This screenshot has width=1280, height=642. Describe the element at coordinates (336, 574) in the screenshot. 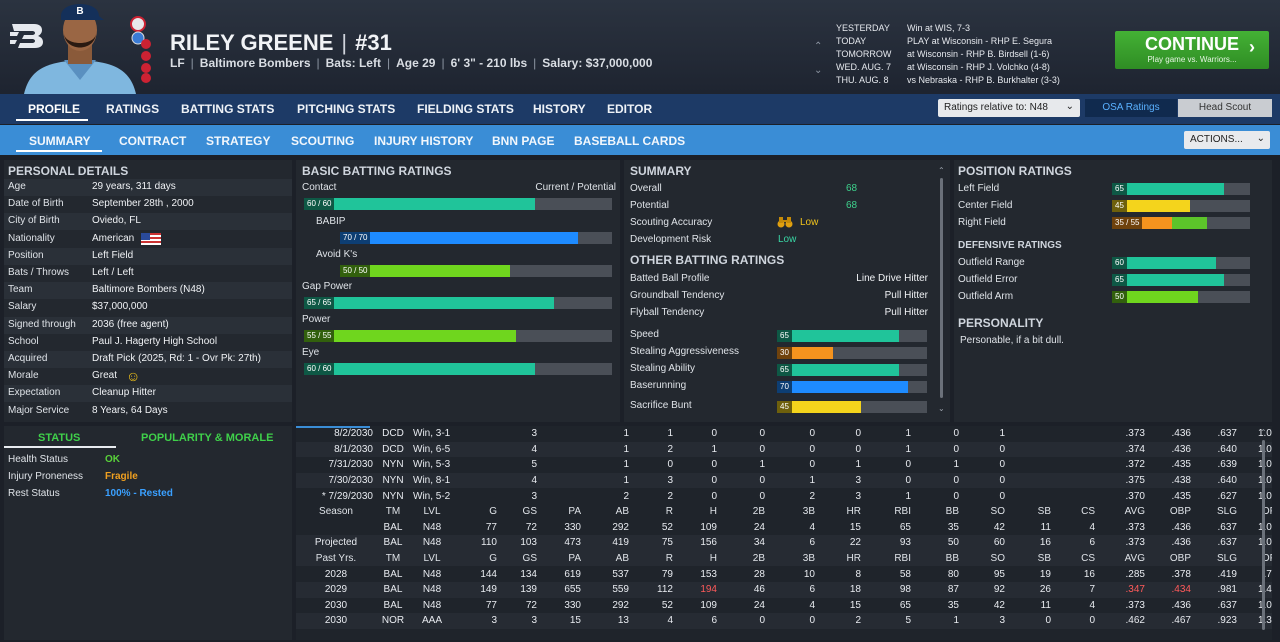

I see `table-cell: 2028` at that location.